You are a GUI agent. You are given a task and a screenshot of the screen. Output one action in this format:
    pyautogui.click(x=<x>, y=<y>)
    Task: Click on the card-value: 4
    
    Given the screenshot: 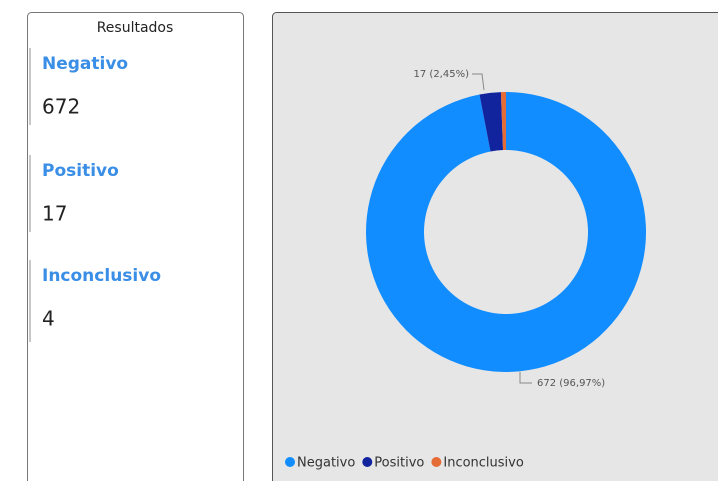 What is the action you would take?
    pyautogui.click(x=48, y=319)
    